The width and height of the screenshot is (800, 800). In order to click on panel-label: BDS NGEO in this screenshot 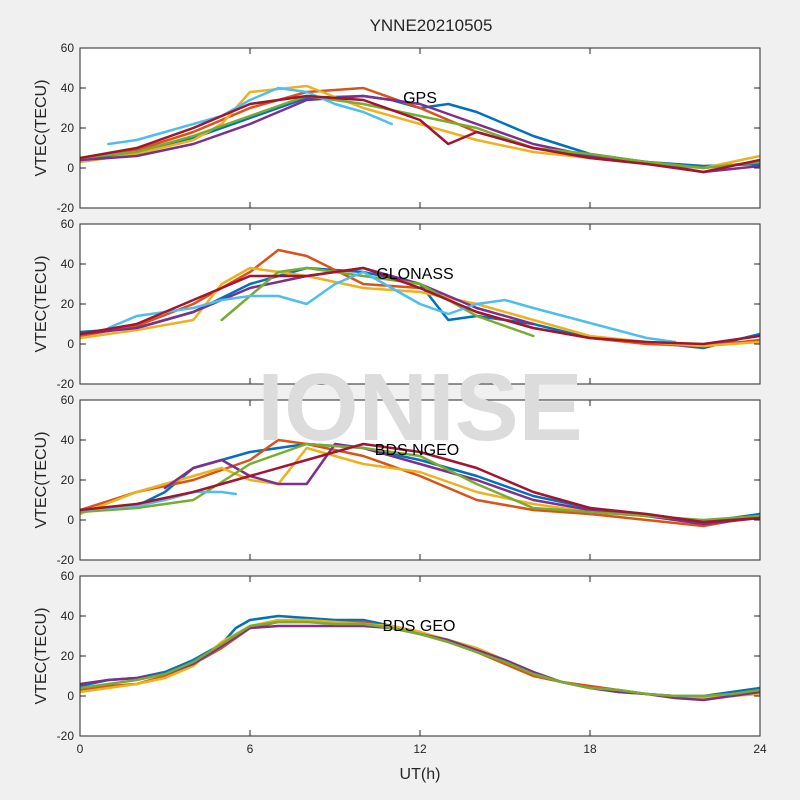, I will do `click(417, 450)`.